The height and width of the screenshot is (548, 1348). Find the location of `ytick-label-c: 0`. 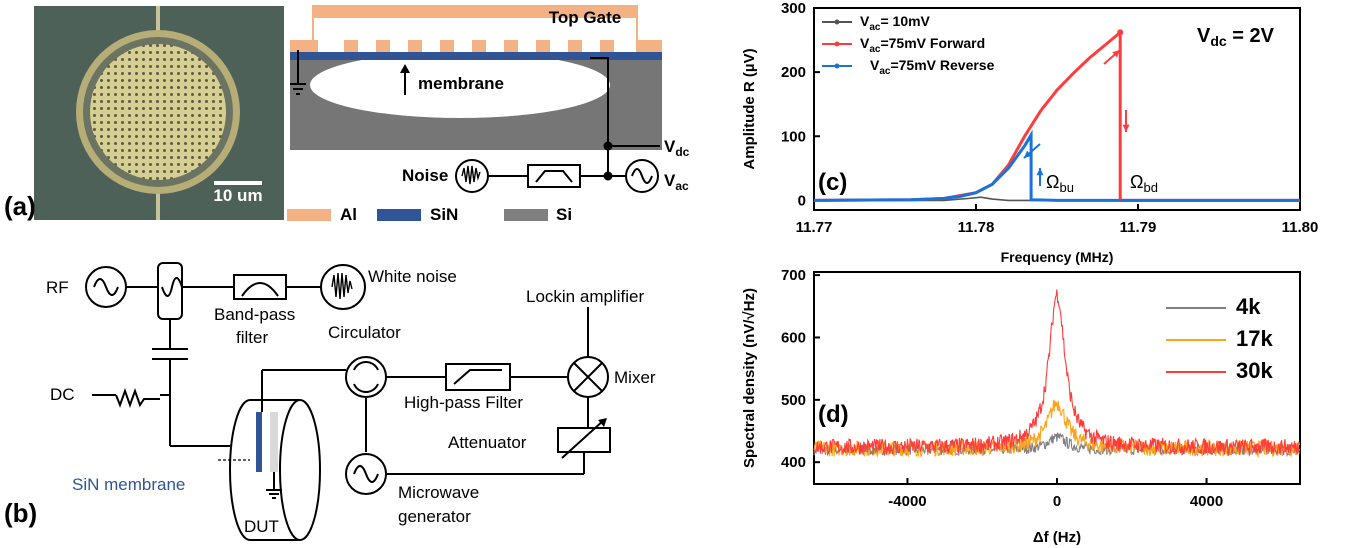

ytick-label-c: 0 is located at coordinates (802, 200).